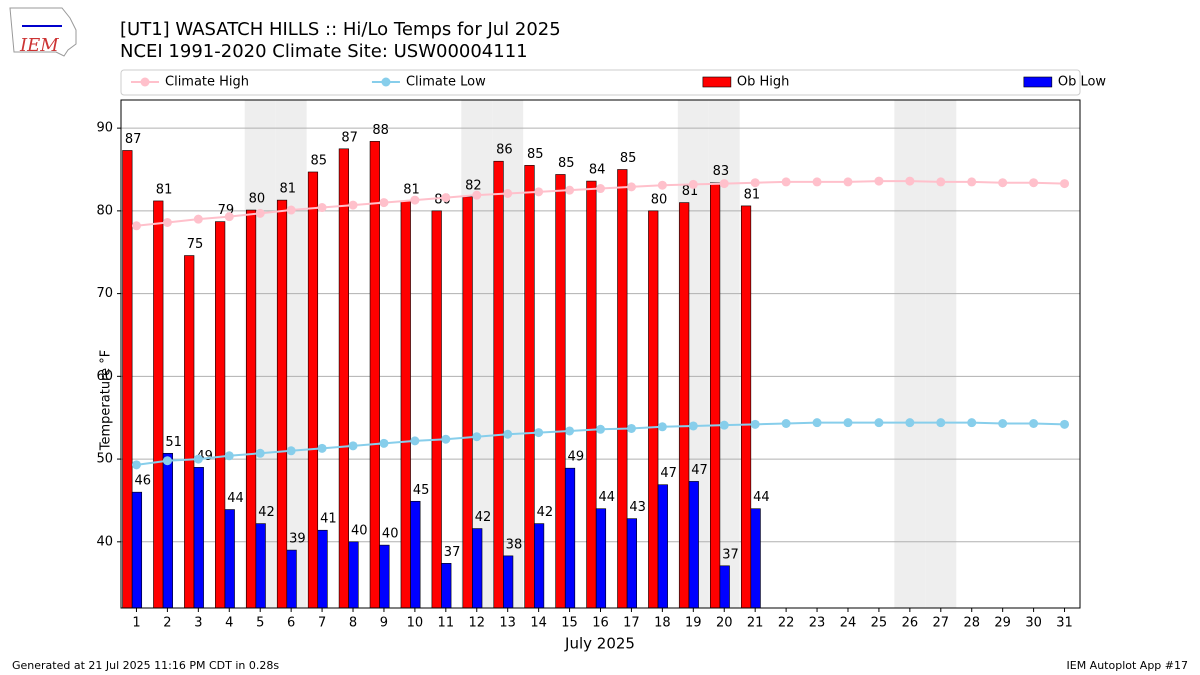  Describe the element at coordinates (257, 199) in the screenshot. I see `data-label: 80` at that location.